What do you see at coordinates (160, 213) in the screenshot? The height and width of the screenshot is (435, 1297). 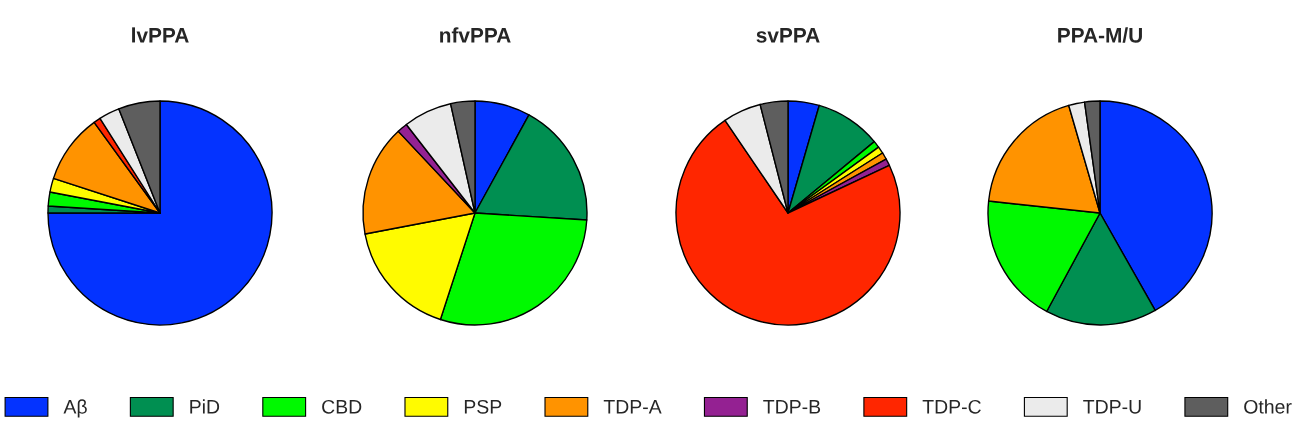 I see `pie-slice` at bounding box center [160, 213].